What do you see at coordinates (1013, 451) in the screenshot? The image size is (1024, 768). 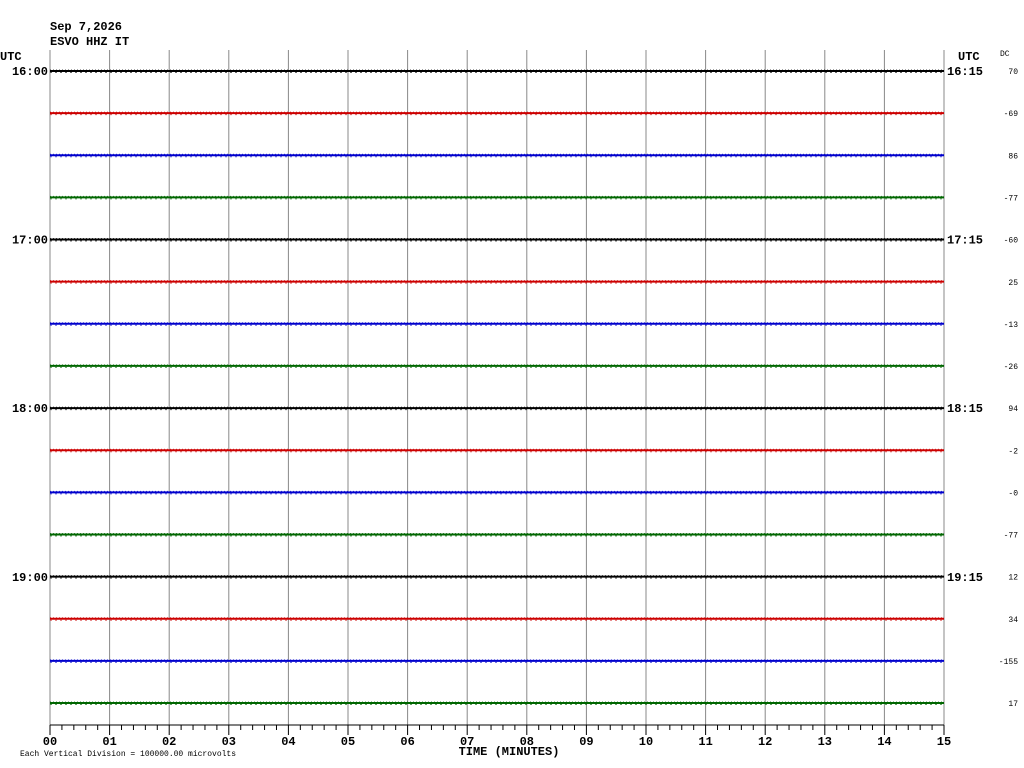 I see `dc-offset: -2` at bounding box center [1013, 451].